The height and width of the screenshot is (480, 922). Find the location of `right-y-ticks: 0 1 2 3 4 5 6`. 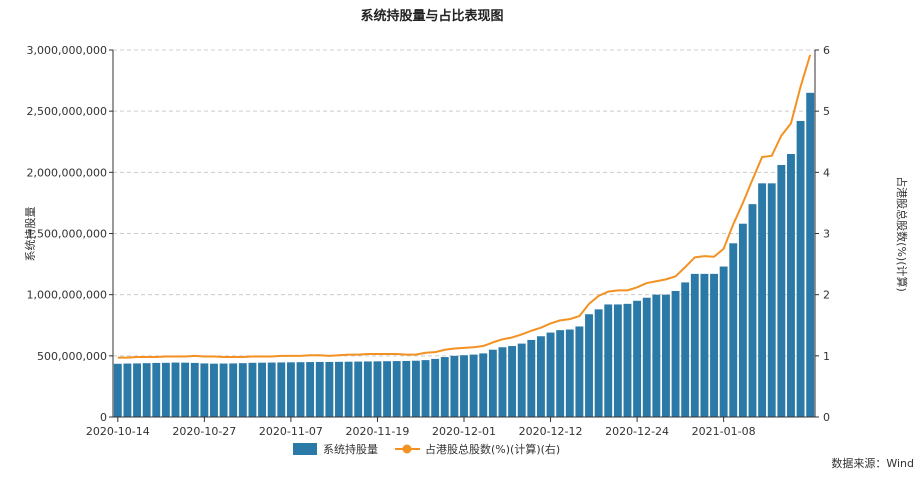

right-y-ticks: 0 1 2 3 4 5 6 is located at coordinates (822, 234).